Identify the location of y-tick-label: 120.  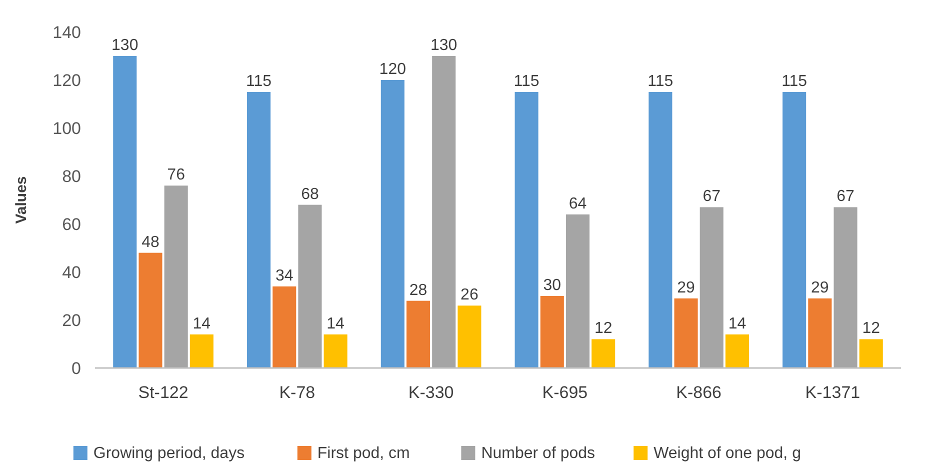
(66, 80).